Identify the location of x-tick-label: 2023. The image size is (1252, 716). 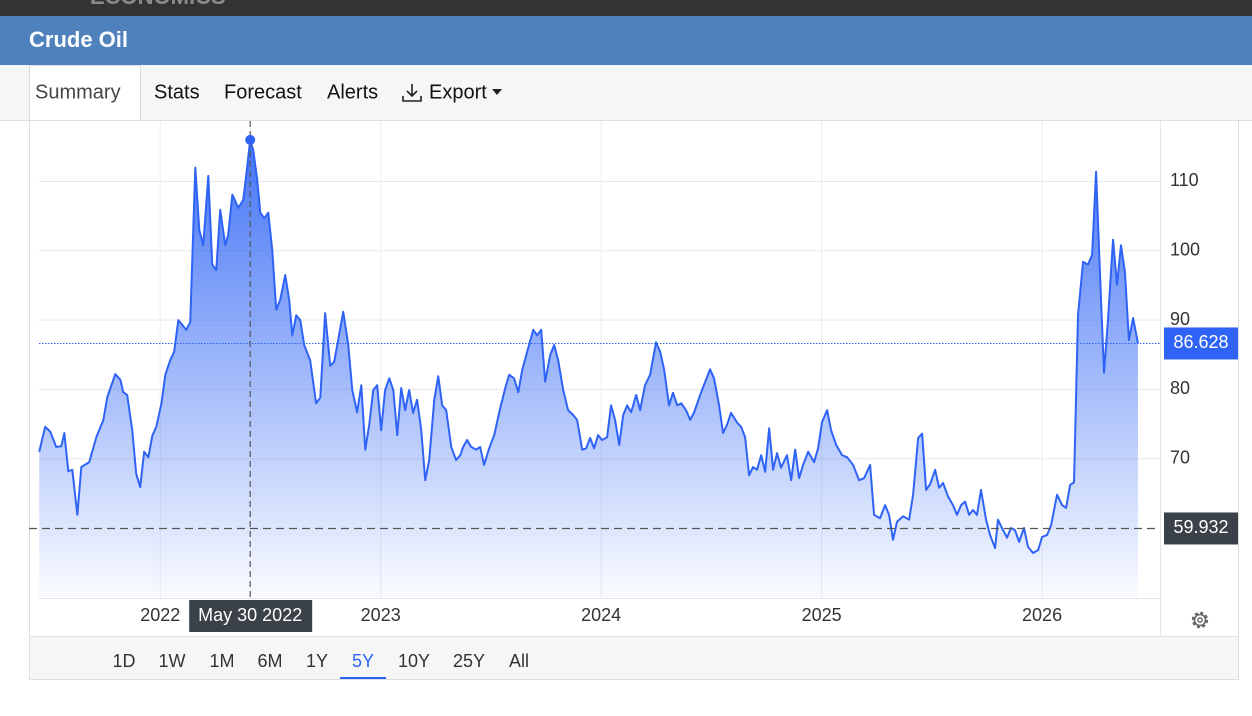
(381, 615).